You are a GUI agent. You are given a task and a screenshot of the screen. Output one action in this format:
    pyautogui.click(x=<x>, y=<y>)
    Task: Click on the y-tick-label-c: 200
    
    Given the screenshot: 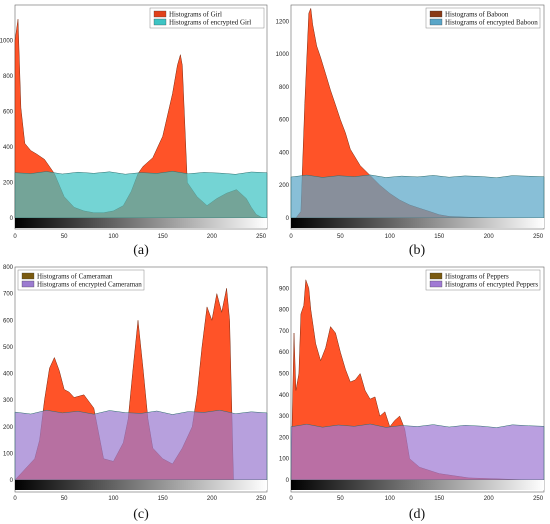 What is the action you would take?
    pyautogui.click(x=8, y=428)
    